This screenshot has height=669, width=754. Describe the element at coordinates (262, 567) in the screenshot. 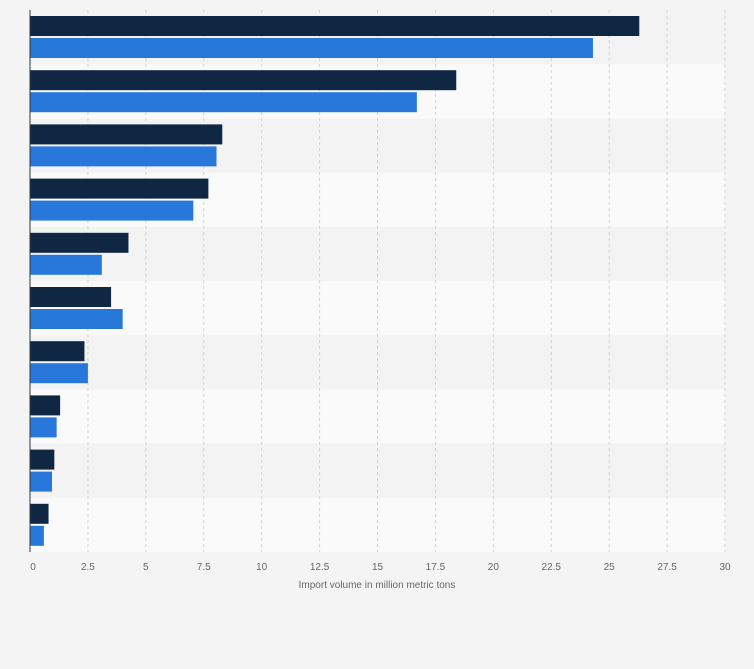

I see `x-tick-label: 10` at that location.